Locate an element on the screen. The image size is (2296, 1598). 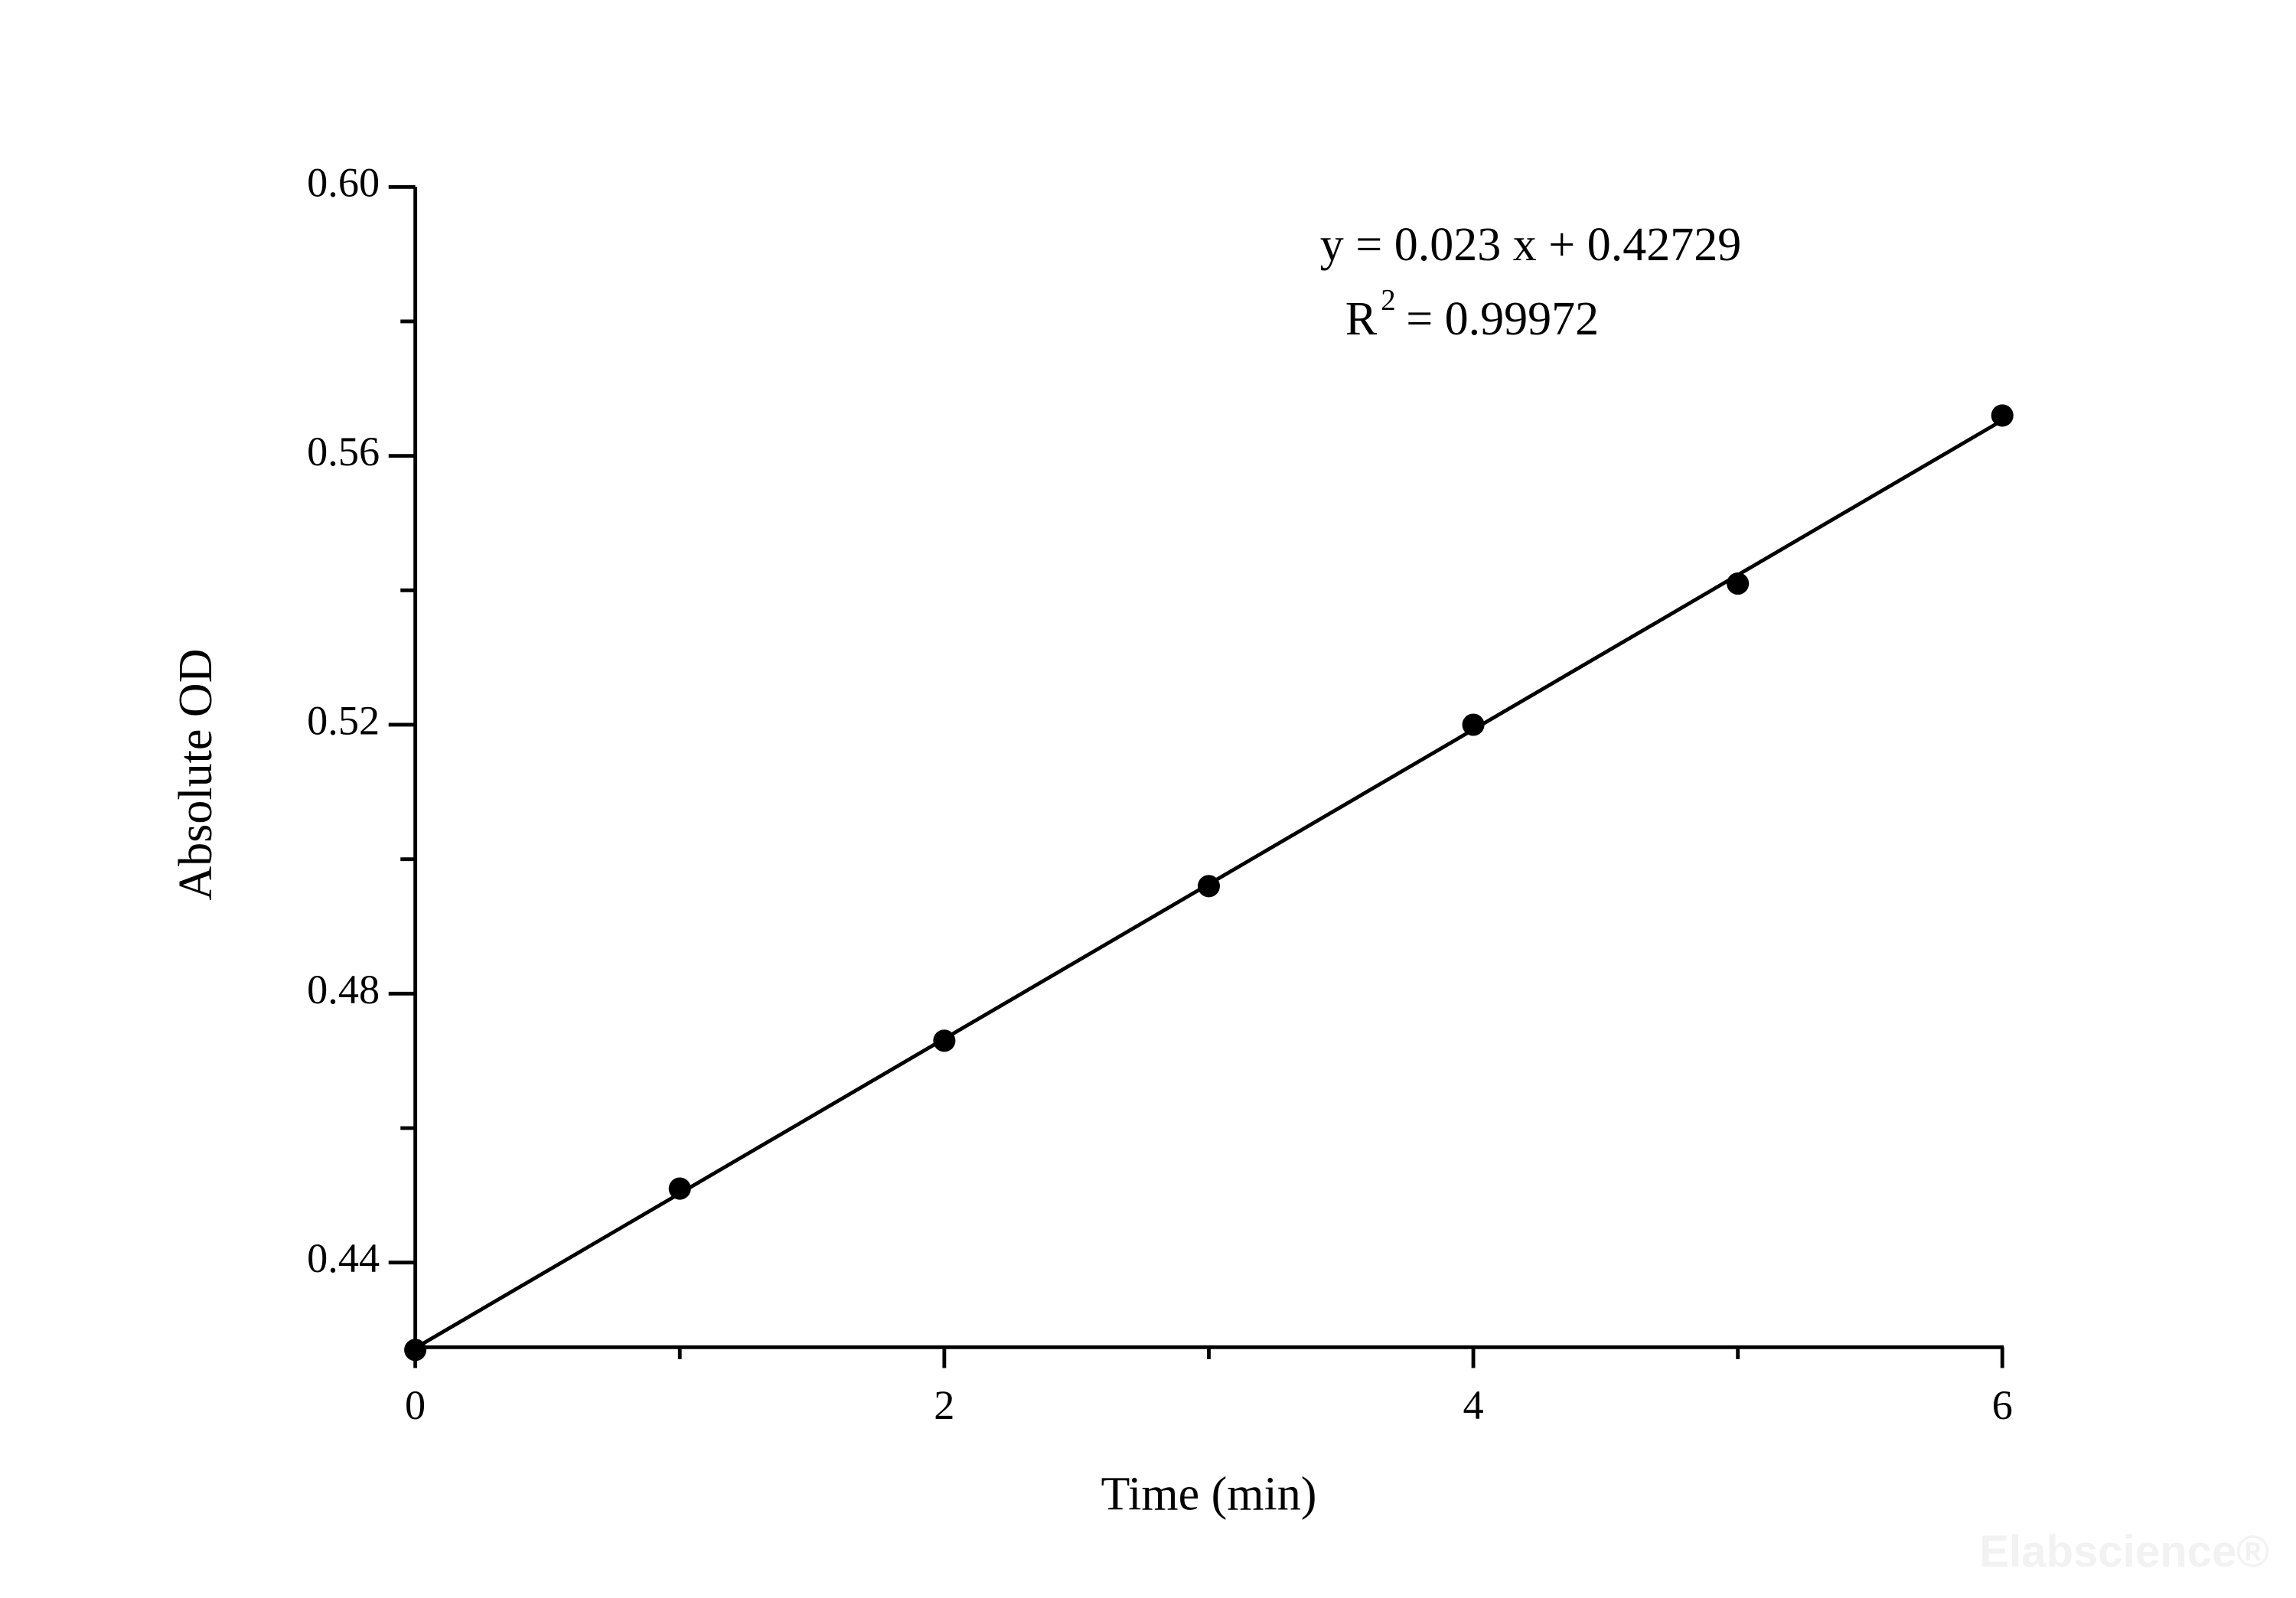
y-tick-label: 0.56 is located at coordinates (343, 452).